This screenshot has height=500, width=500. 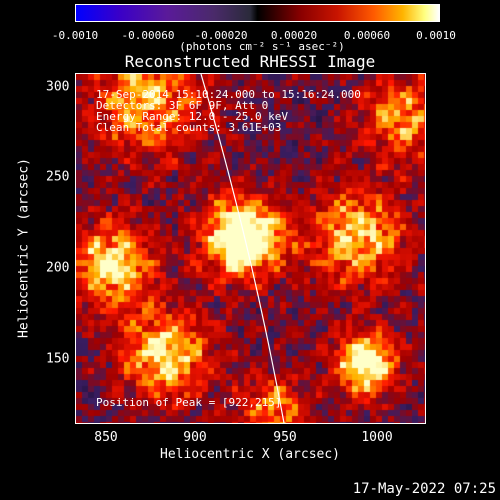 I want to click on colorbar-tick: -0.00060, so click(x=148, y=35).